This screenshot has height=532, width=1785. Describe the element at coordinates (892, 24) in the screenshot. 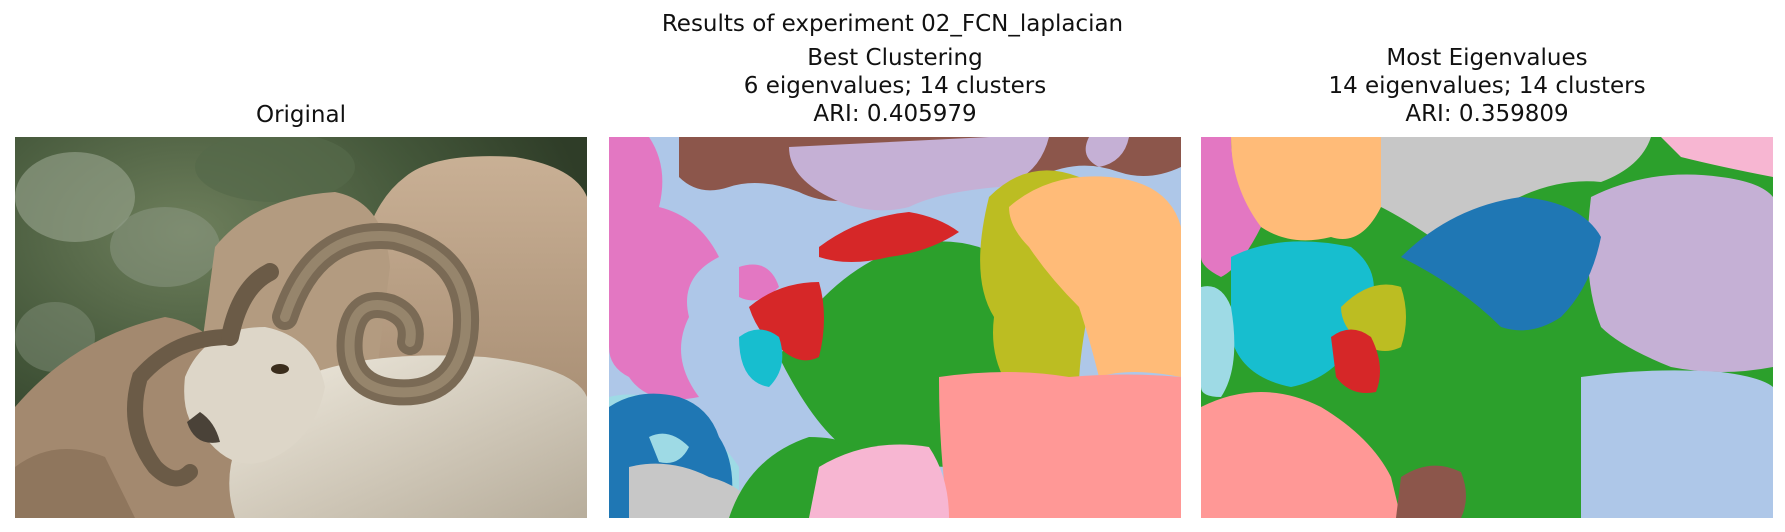

I see `figure-suptitle: Results of experiment 02_FCN_laplacian` at that location.